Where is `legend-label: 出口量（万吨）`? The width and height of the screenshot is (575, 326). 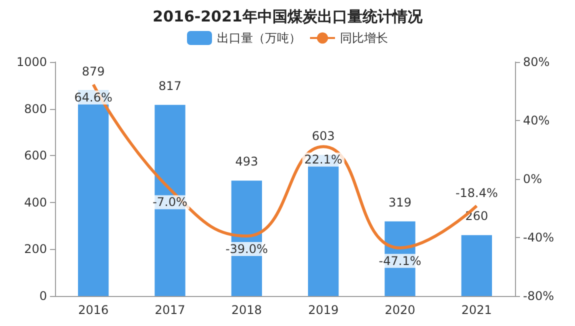 legend-label: 出口量（万吨） is located at coordinates (259, 38).